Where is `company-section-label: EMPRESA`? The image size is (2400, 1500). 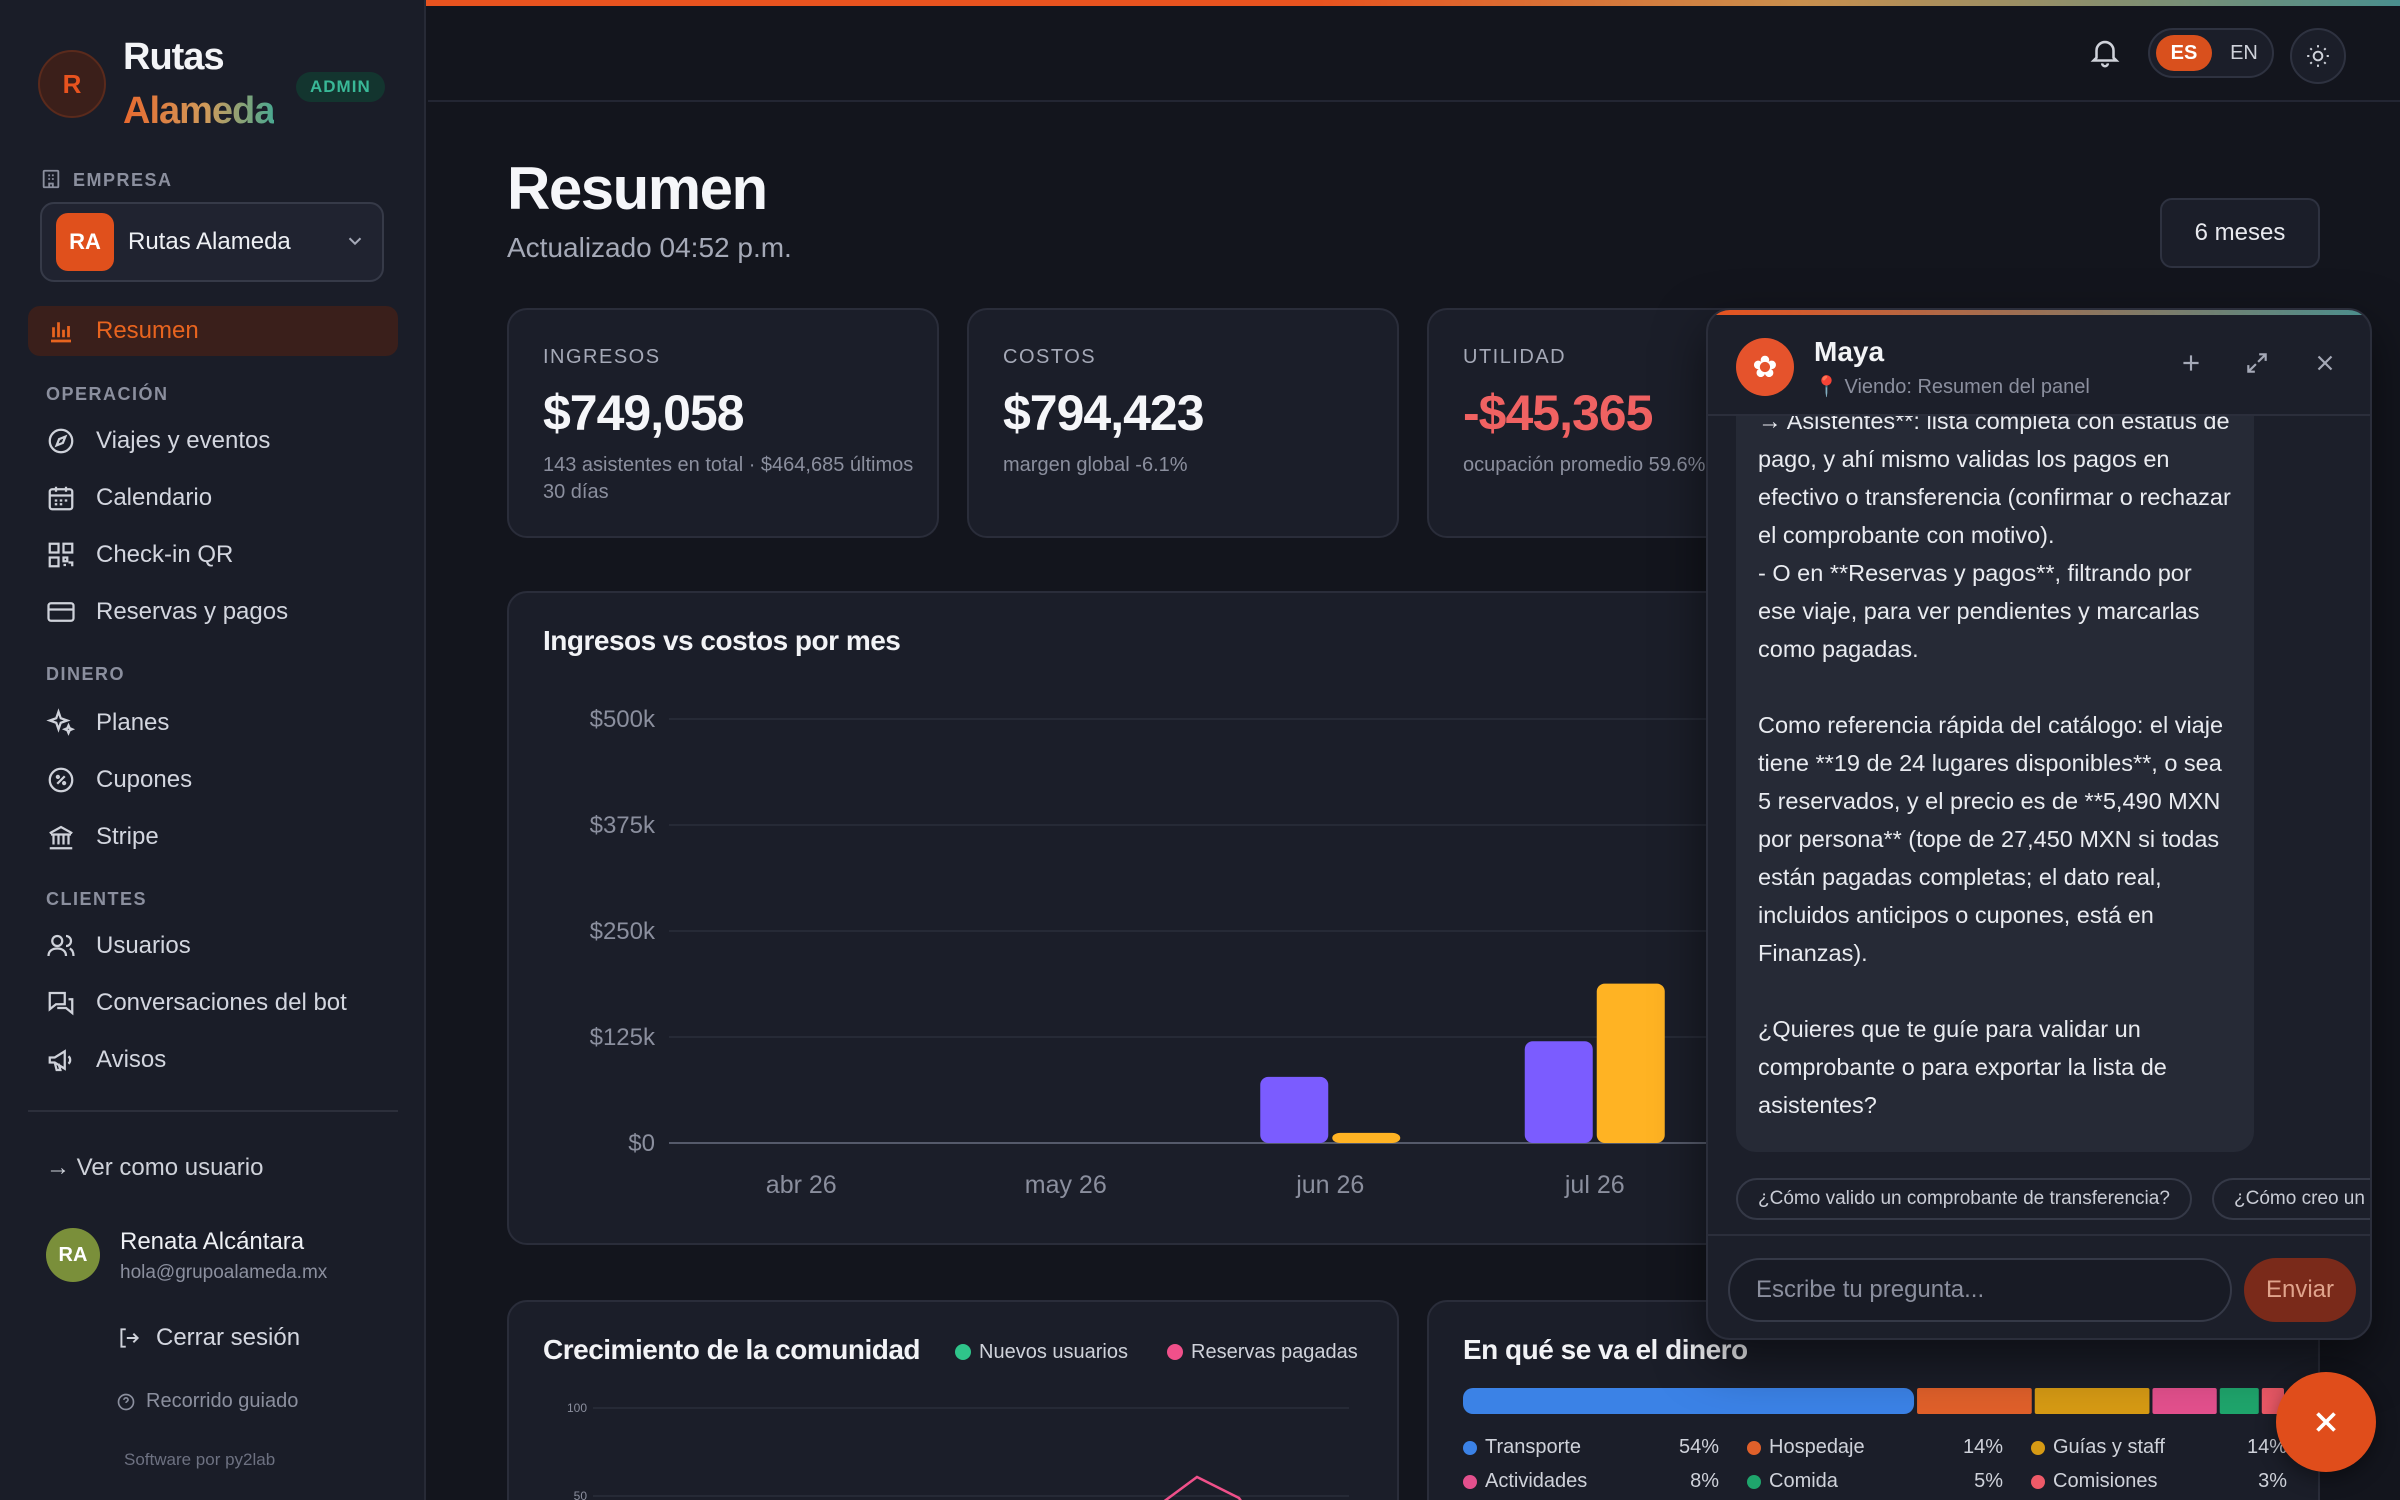 company-section-label: EMPRESA is located at coordinates (123, 180).